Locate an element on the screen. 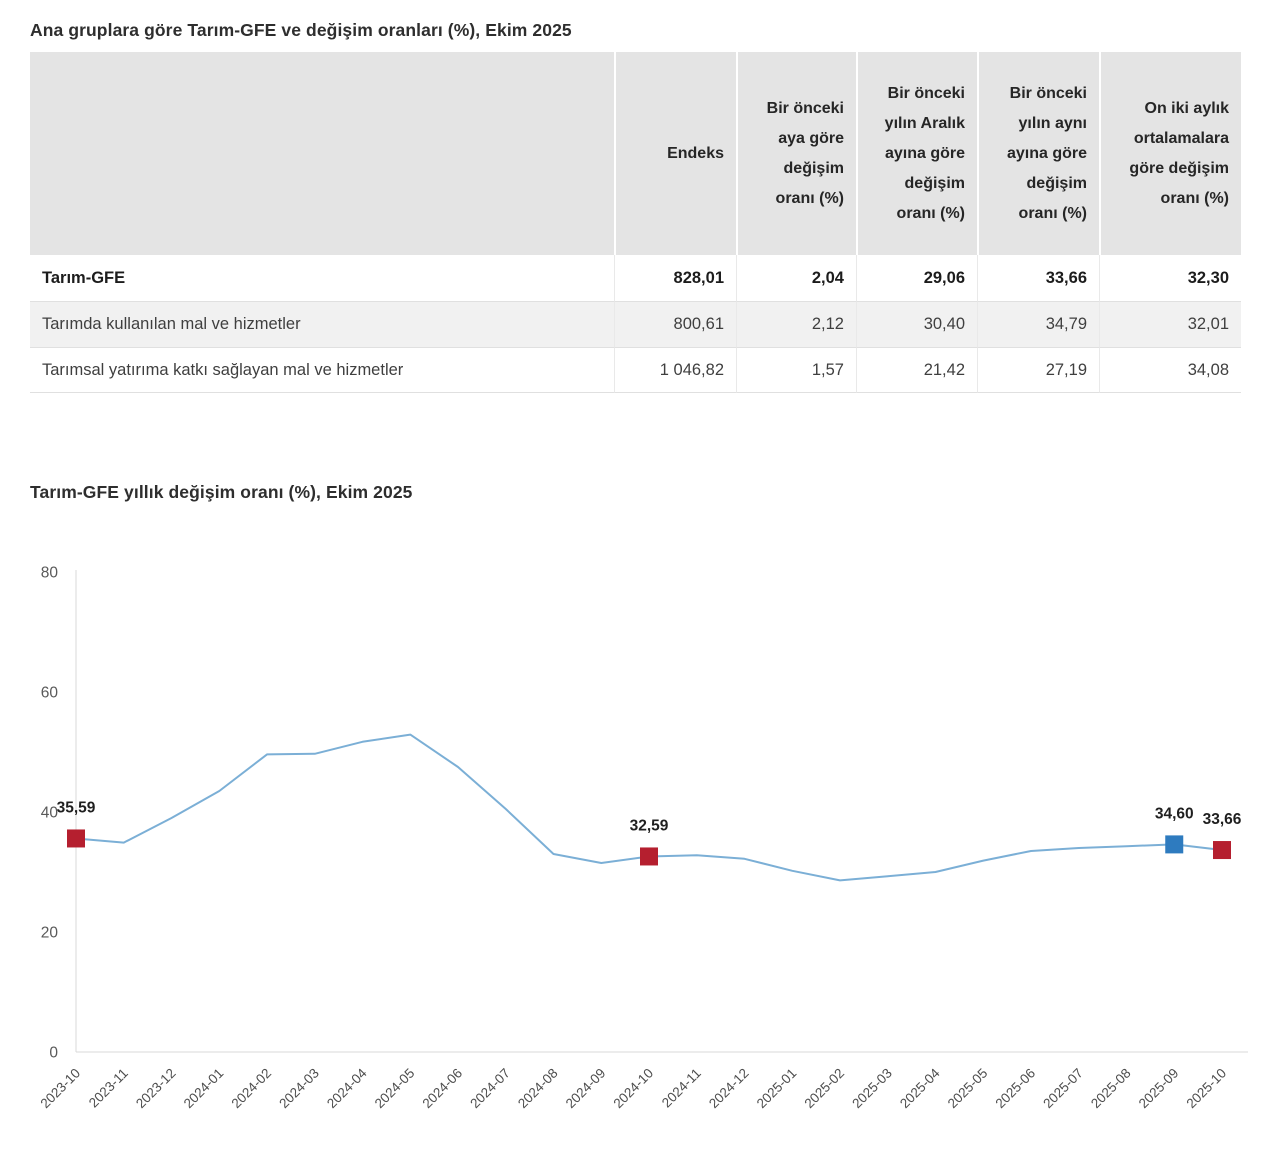  cell-monthly-change: 2,04 is located at coordinates (796, 278).